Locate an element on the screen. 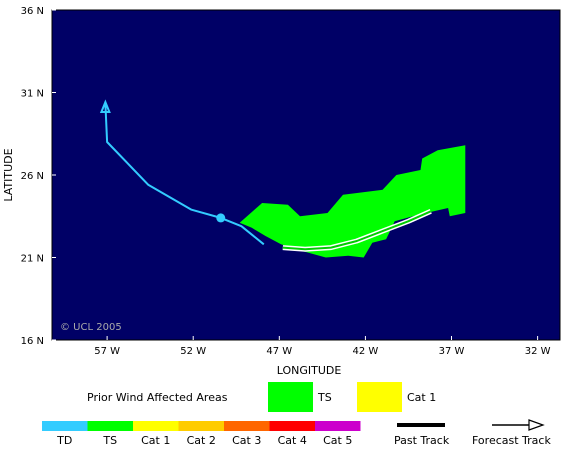 The image size is (580, 459). lat-tick-label: 36 N is located at coordinates (32, 11).